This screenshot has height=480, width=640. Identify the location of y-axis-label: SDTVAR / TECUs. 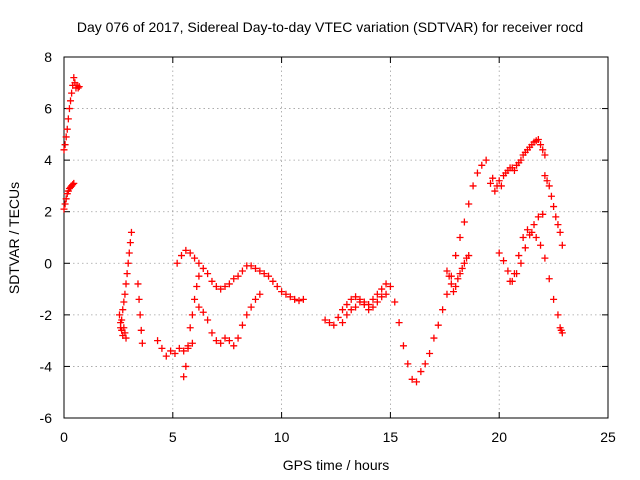
(14, 238).